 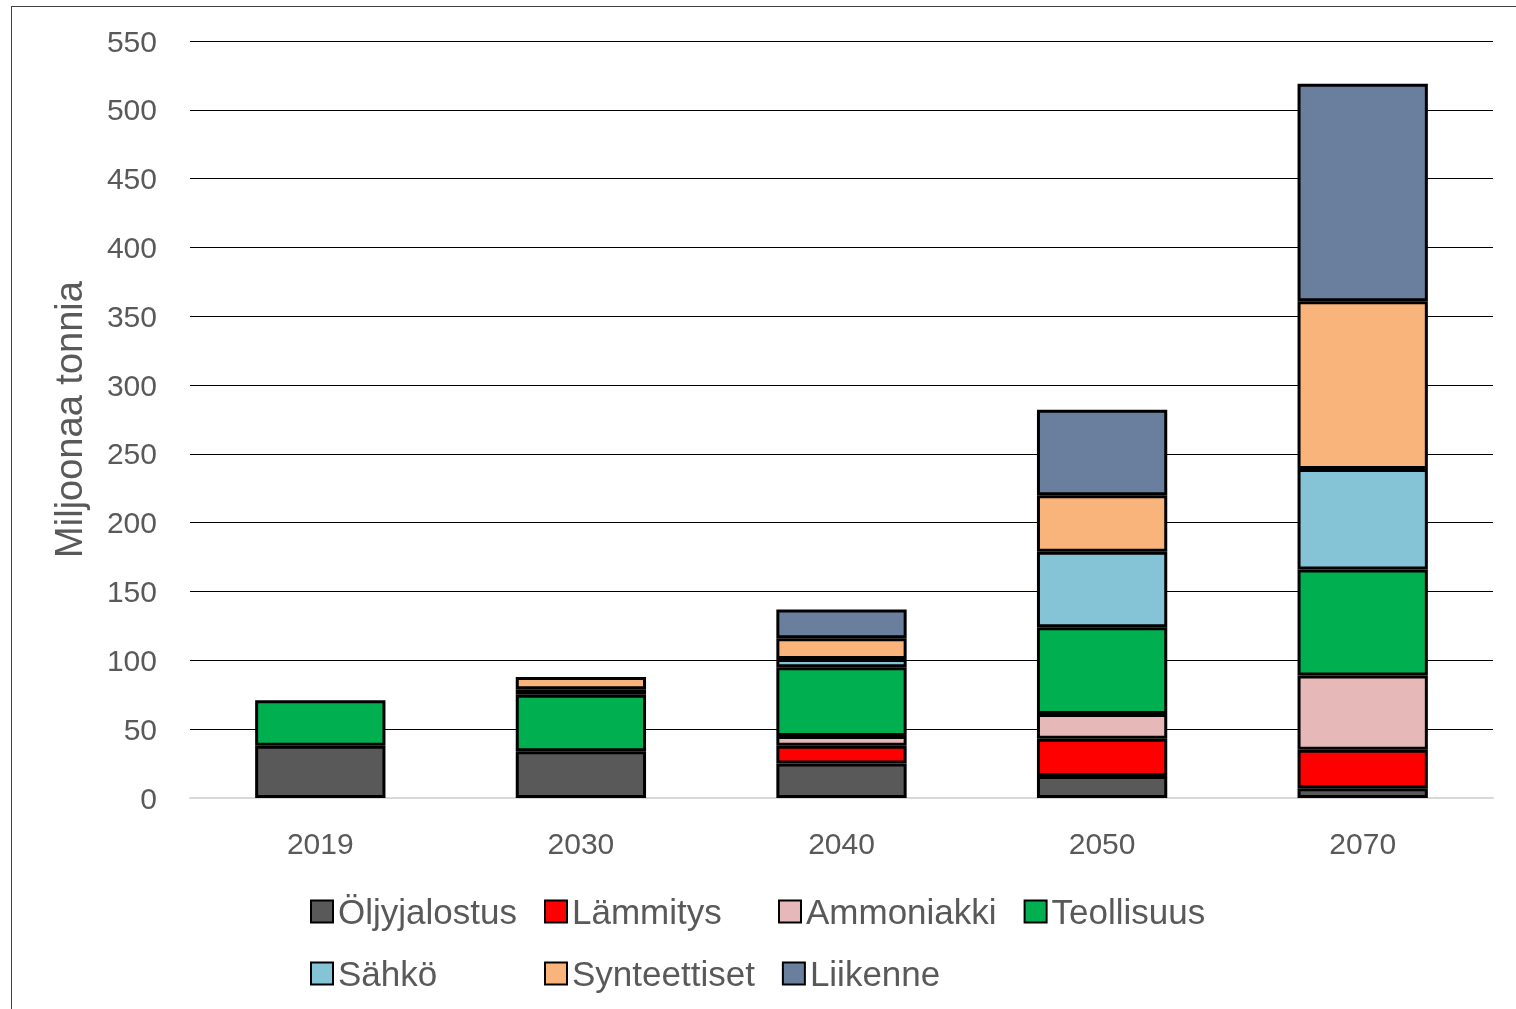 I want to click on y-tick-label: 500, so click(x=131, y=110).